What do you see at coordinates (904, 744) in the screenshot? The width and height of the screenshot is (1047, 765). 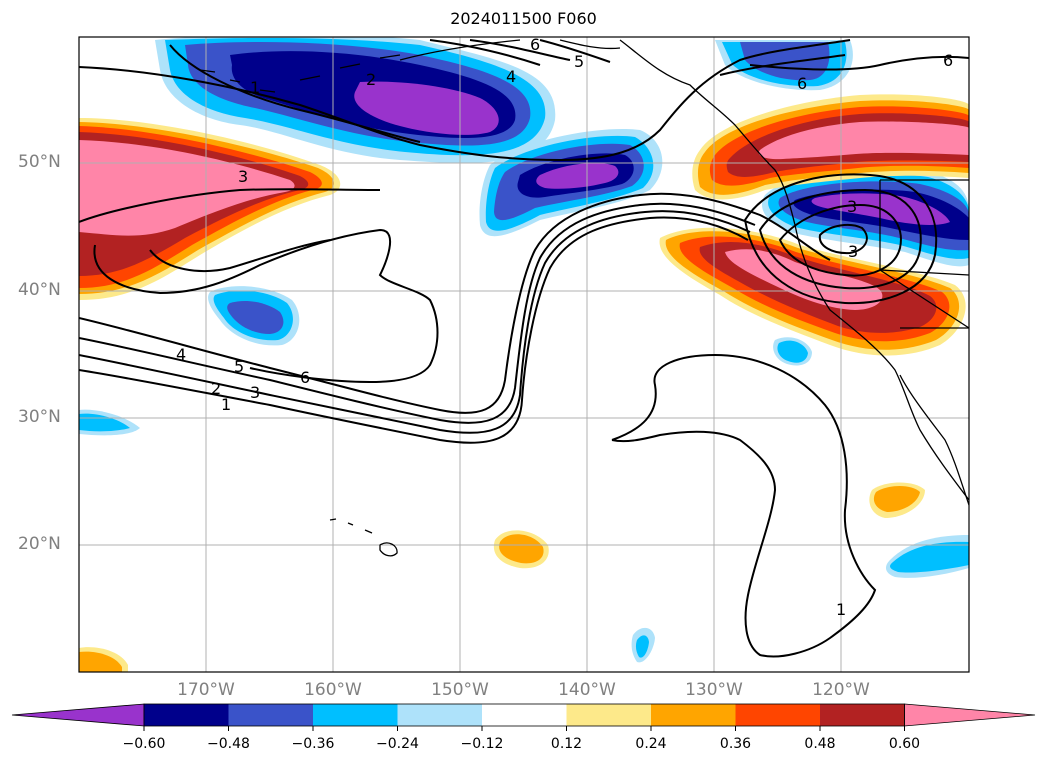 I see `colorbar-tick-label: 0.60` at bounding box center [904, 744].